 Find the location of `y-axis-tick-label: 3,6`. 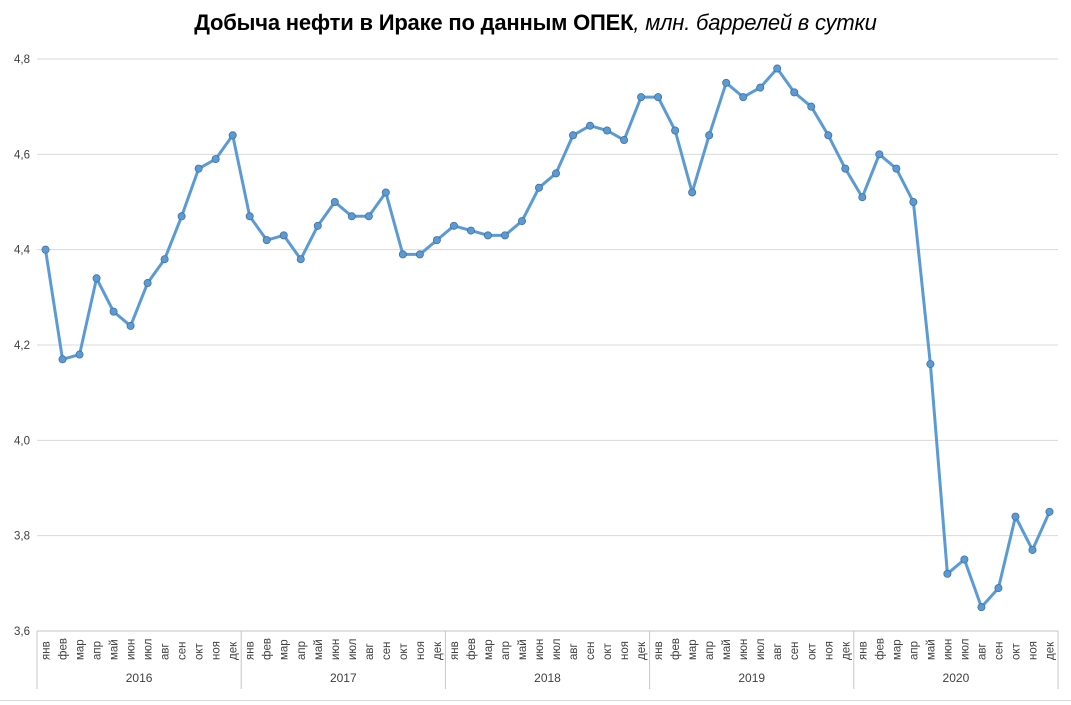

y-axis-tick-label: 3,6 is located at coordinates (22, 632).